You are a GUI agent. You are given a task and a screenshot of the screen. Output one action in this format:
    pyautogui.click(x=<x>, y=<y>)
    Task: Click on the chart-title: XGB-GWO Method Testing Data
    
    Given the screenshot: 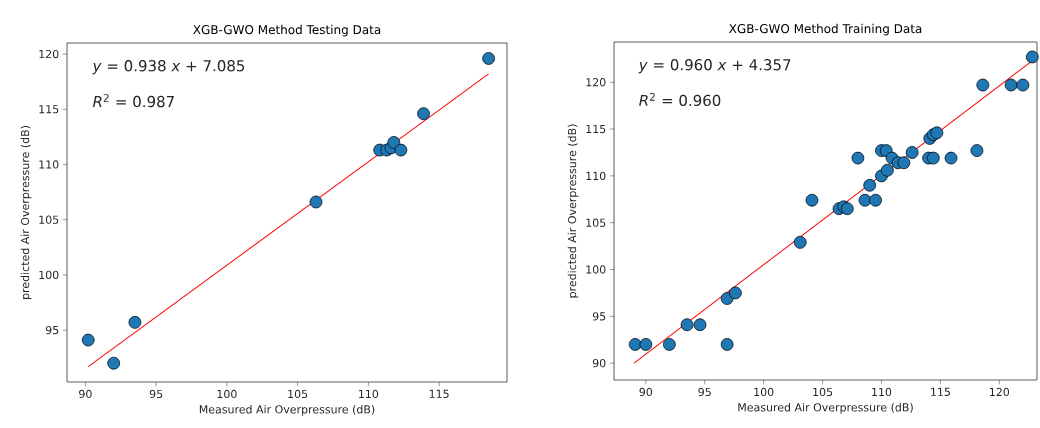 What is the action you would take?
    pyautogui.click(x=287, y=30)
    